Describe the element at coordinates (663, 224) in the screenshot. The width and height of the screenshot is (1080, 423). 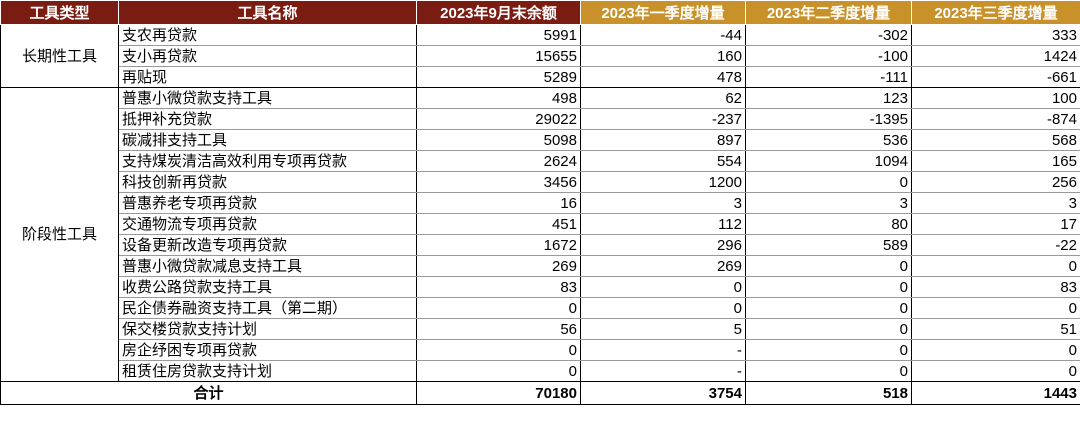
I see `q1-increment-cell: 112` at that location.